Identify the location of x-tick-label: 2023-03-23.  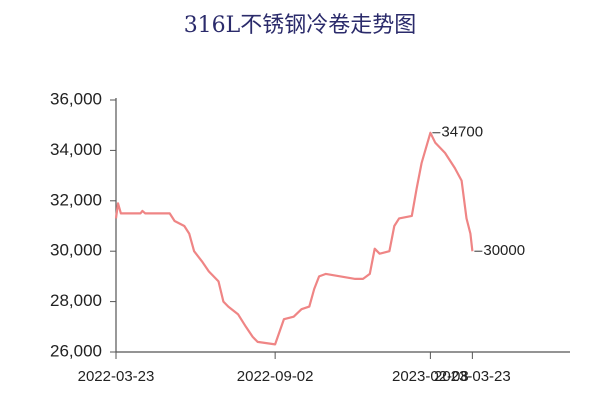
(472, 376).